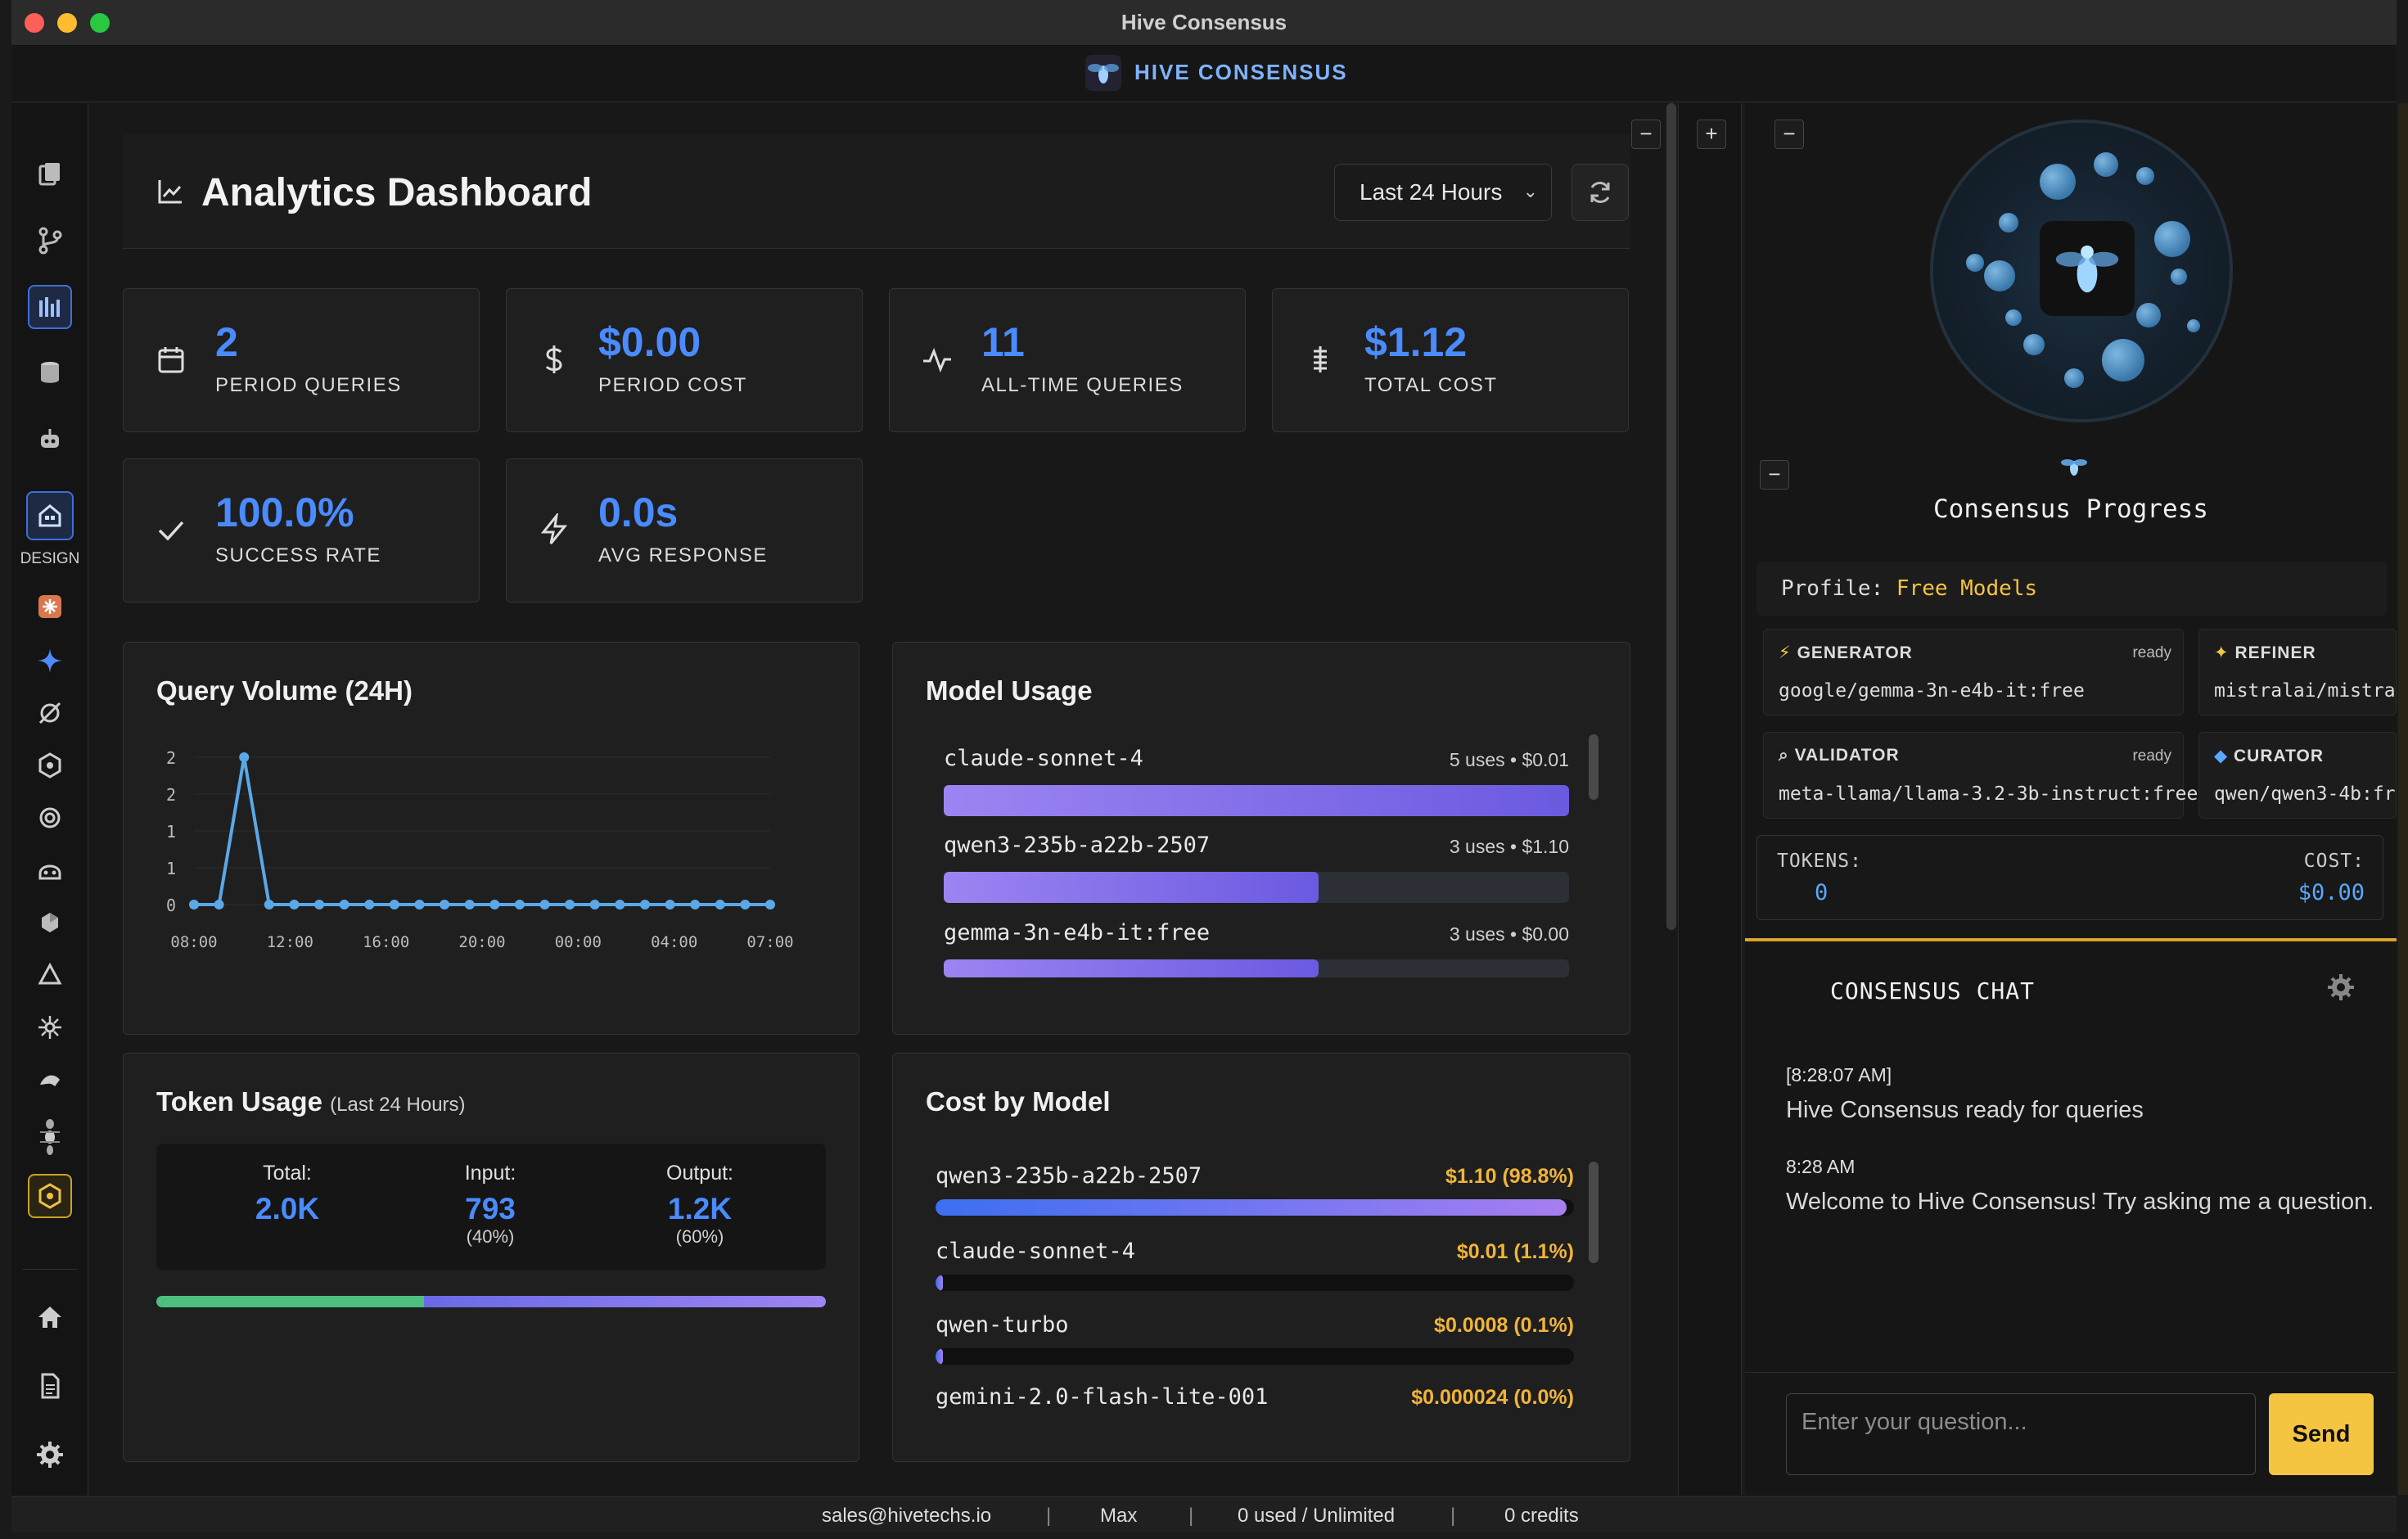  What do you see at coordinates (2321, 1434) in the screenshot?
I see `send-button: Send` at bounding box center [2321, 1434].